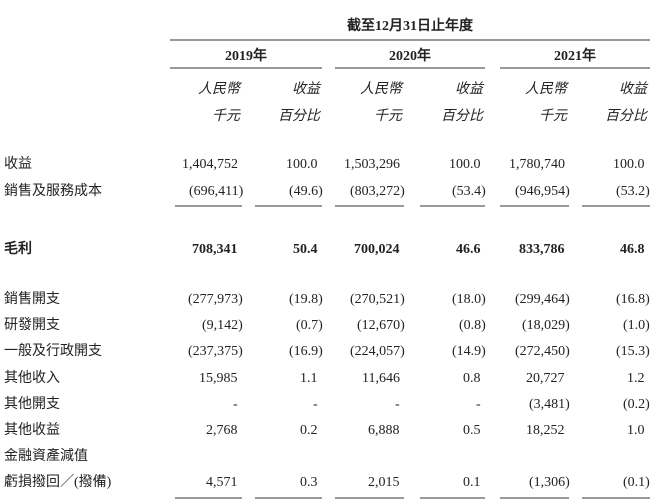 This screenshot has width=660, height=503. Describe the element at coordinates (410, 26) in the screenshot. I see `period-header: 截至12月31日止年度` at that location.